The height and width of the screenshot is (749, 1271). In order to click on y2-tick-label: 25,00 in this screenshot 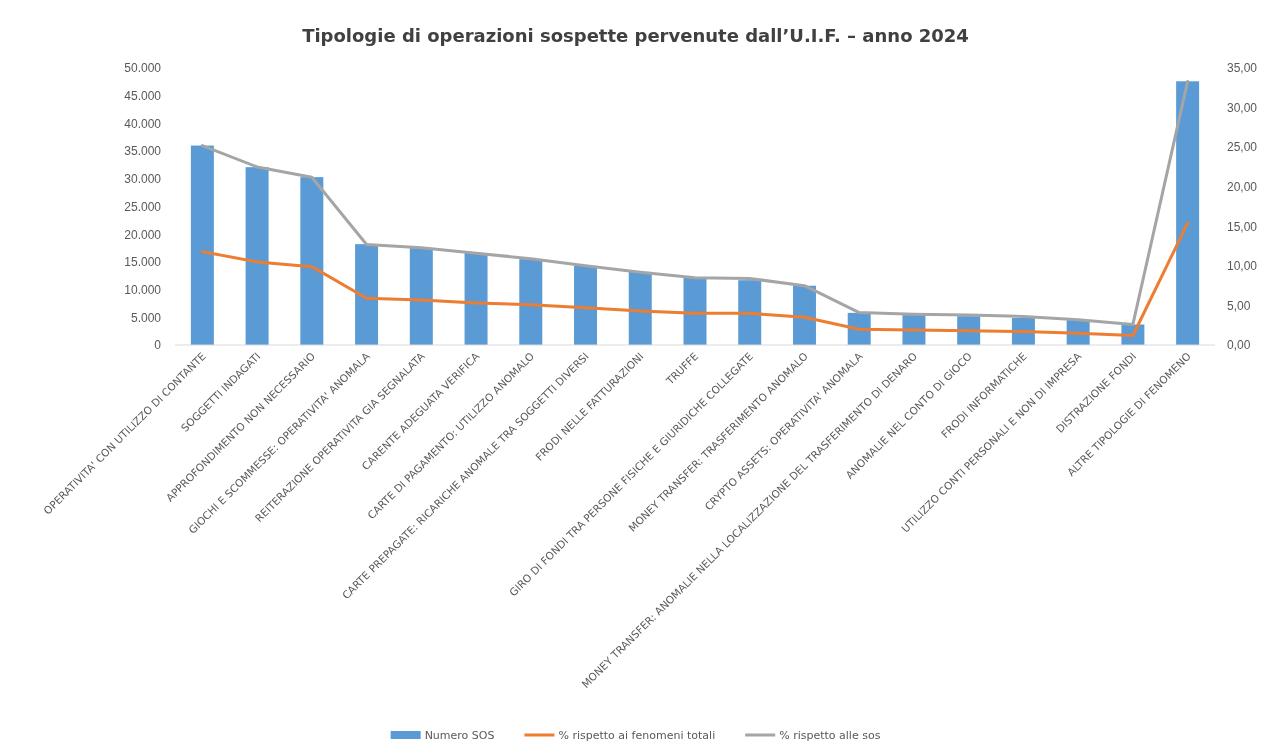, I will do `click(1242, 147)`.